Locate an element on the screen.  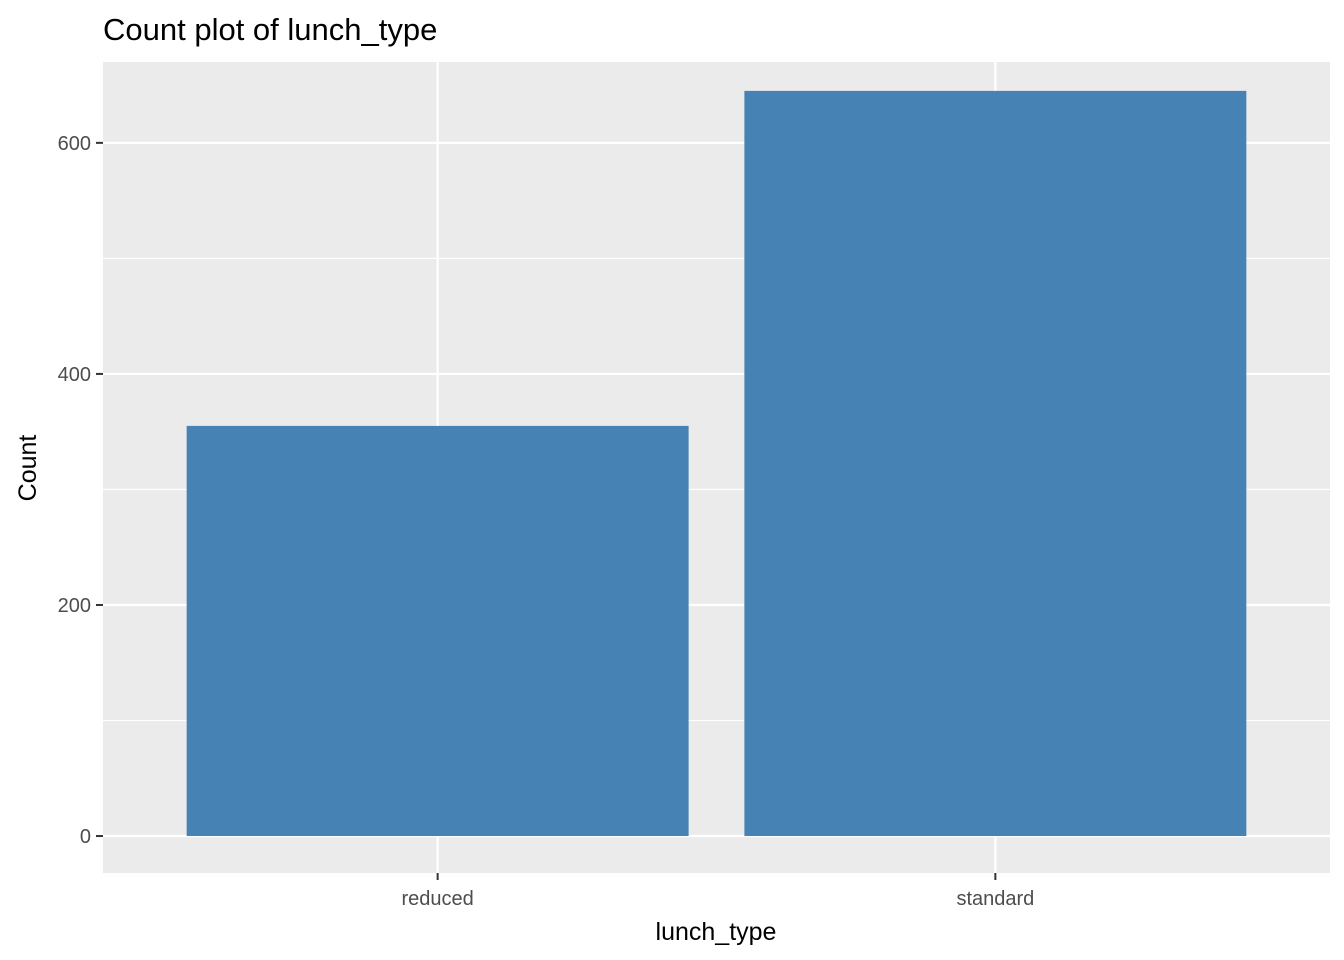
y-tick-label: 200 is located at coordinates (74, 606).